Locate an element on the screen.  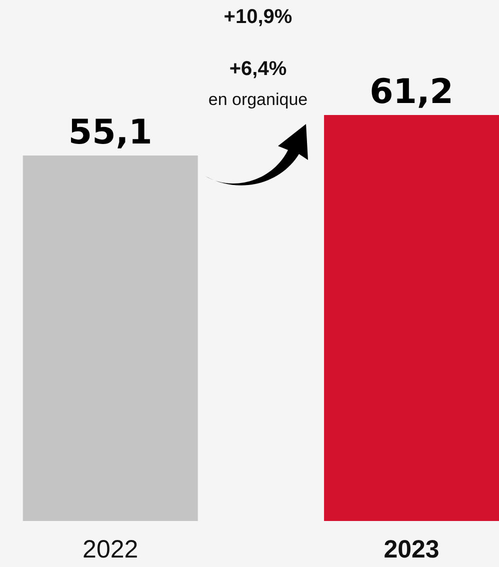
data-label: 55,1 is located at coordinates (110, 132).